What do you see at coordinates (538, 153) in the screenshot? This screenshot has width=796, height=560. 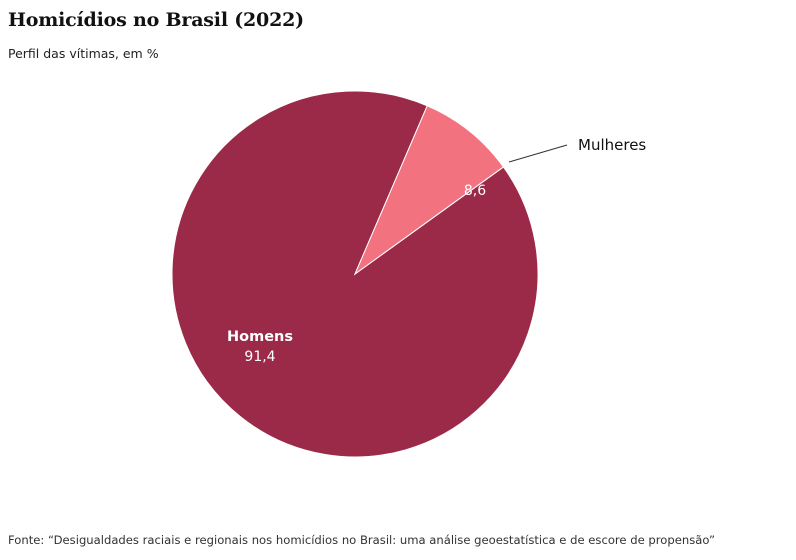 I see `mulheres-leader-line` at bounding box center [538, 153].